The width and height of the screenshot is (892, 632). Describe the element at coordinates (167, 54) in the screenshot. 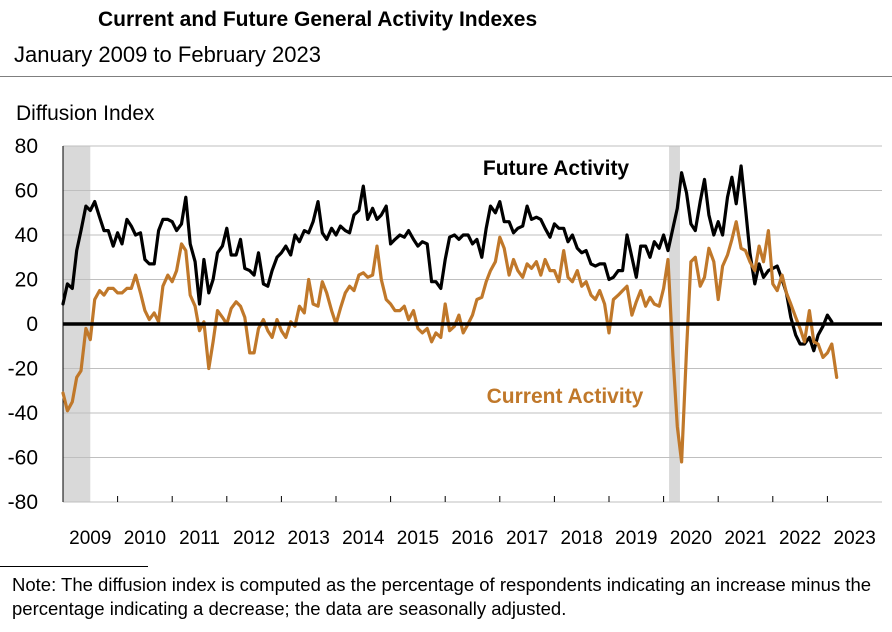

I see `chart-subtitle: January 2009 to February 2023` at that location.